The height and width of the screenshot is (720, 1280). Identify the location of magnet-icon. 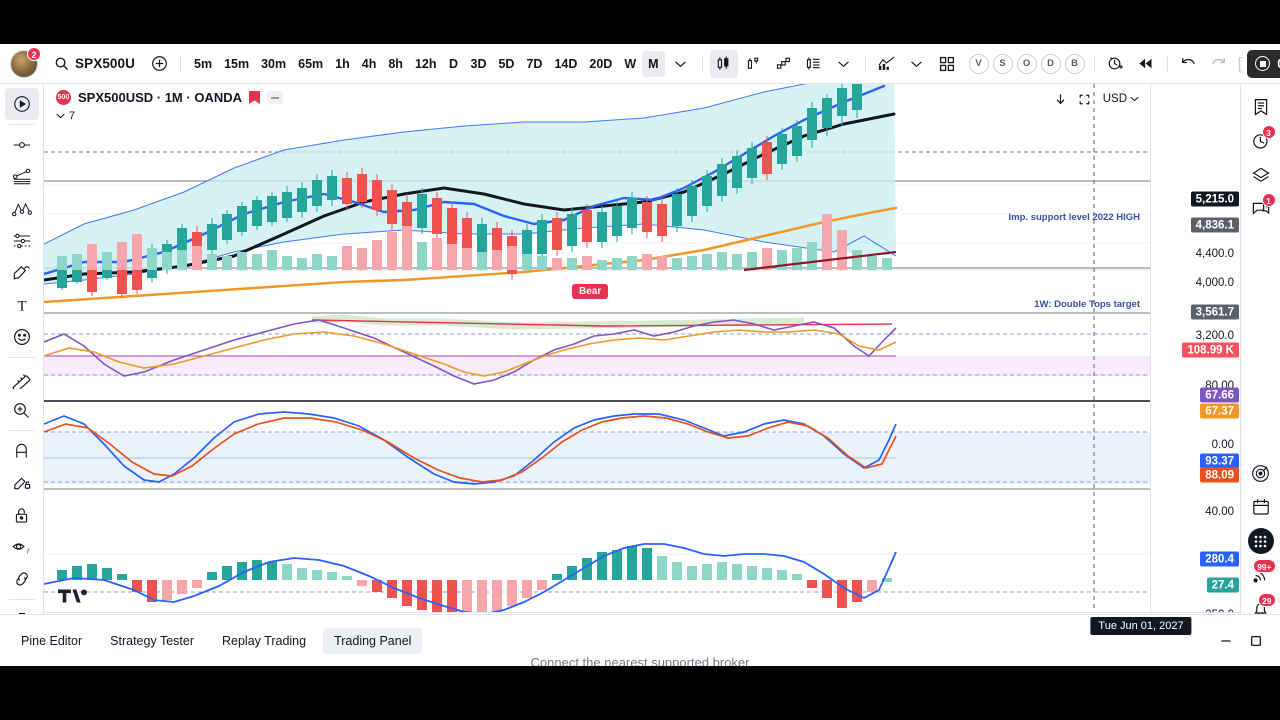
(22, 451).